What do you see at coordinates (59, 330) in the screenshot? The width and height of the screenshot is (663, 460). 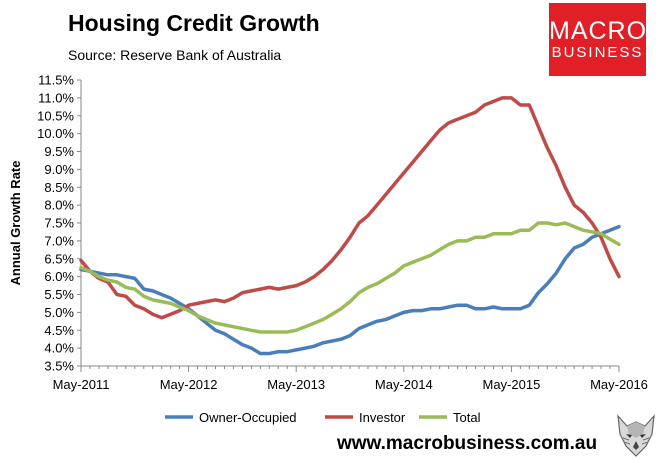 I see `y-tick-label: 4.5%` at bounding box center [59, 330].